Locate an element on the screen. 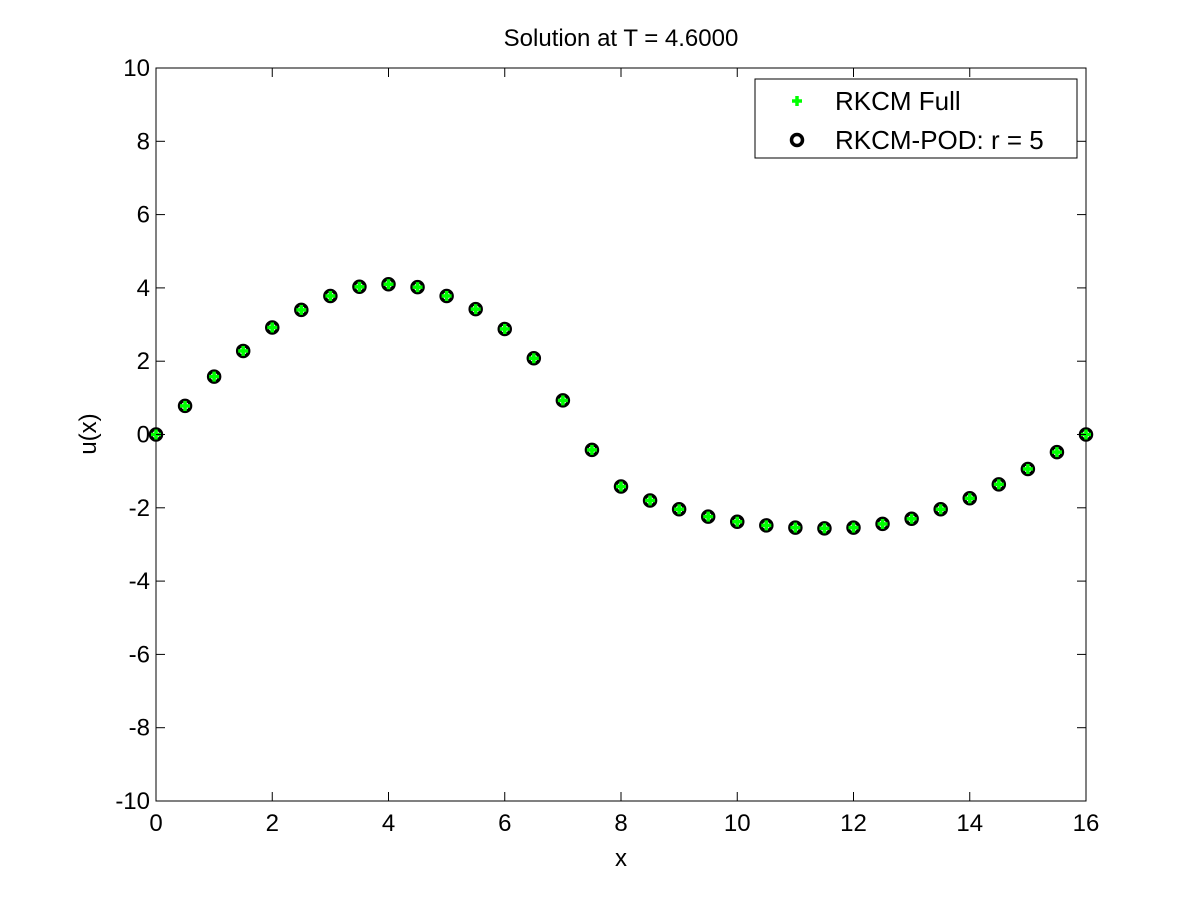  y-tick-label: 8 is located at coordinates (143, 141).